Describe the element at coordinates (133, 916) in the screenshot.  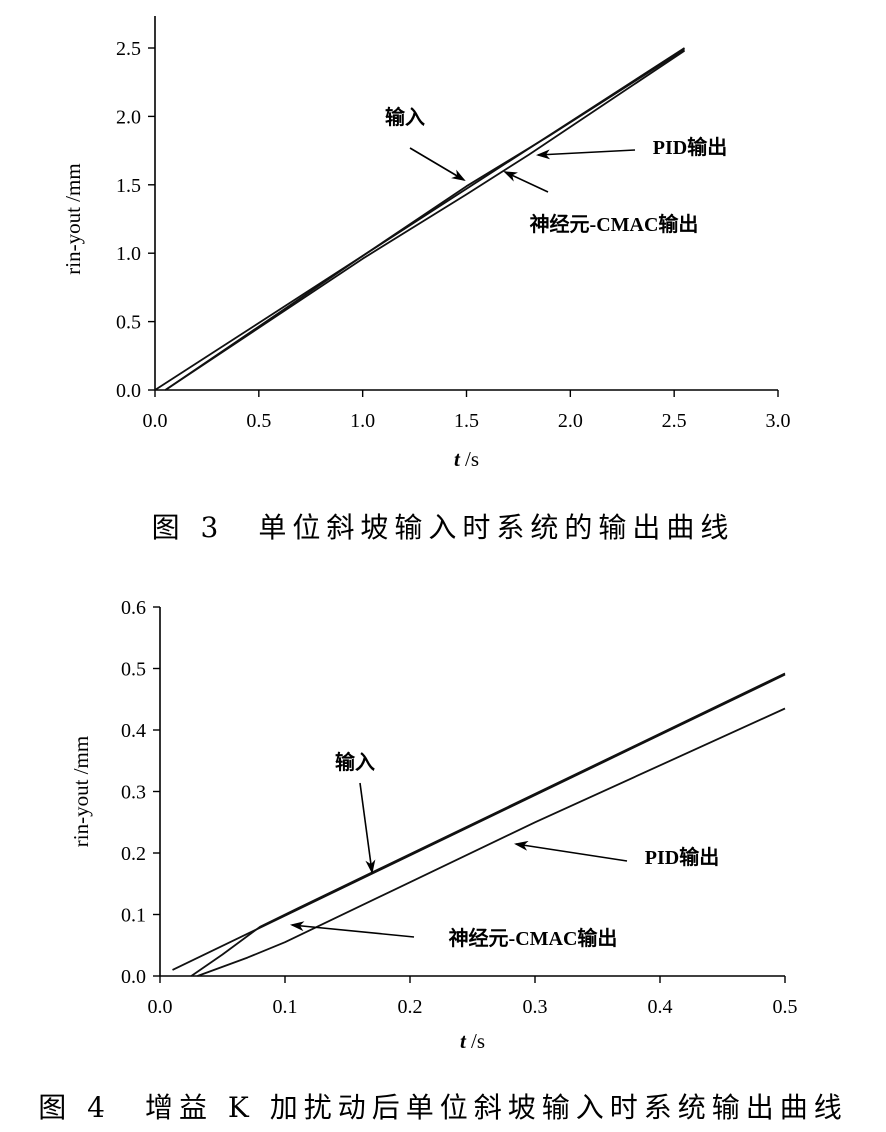
I see `y-tick-label: 0.1` at that location.